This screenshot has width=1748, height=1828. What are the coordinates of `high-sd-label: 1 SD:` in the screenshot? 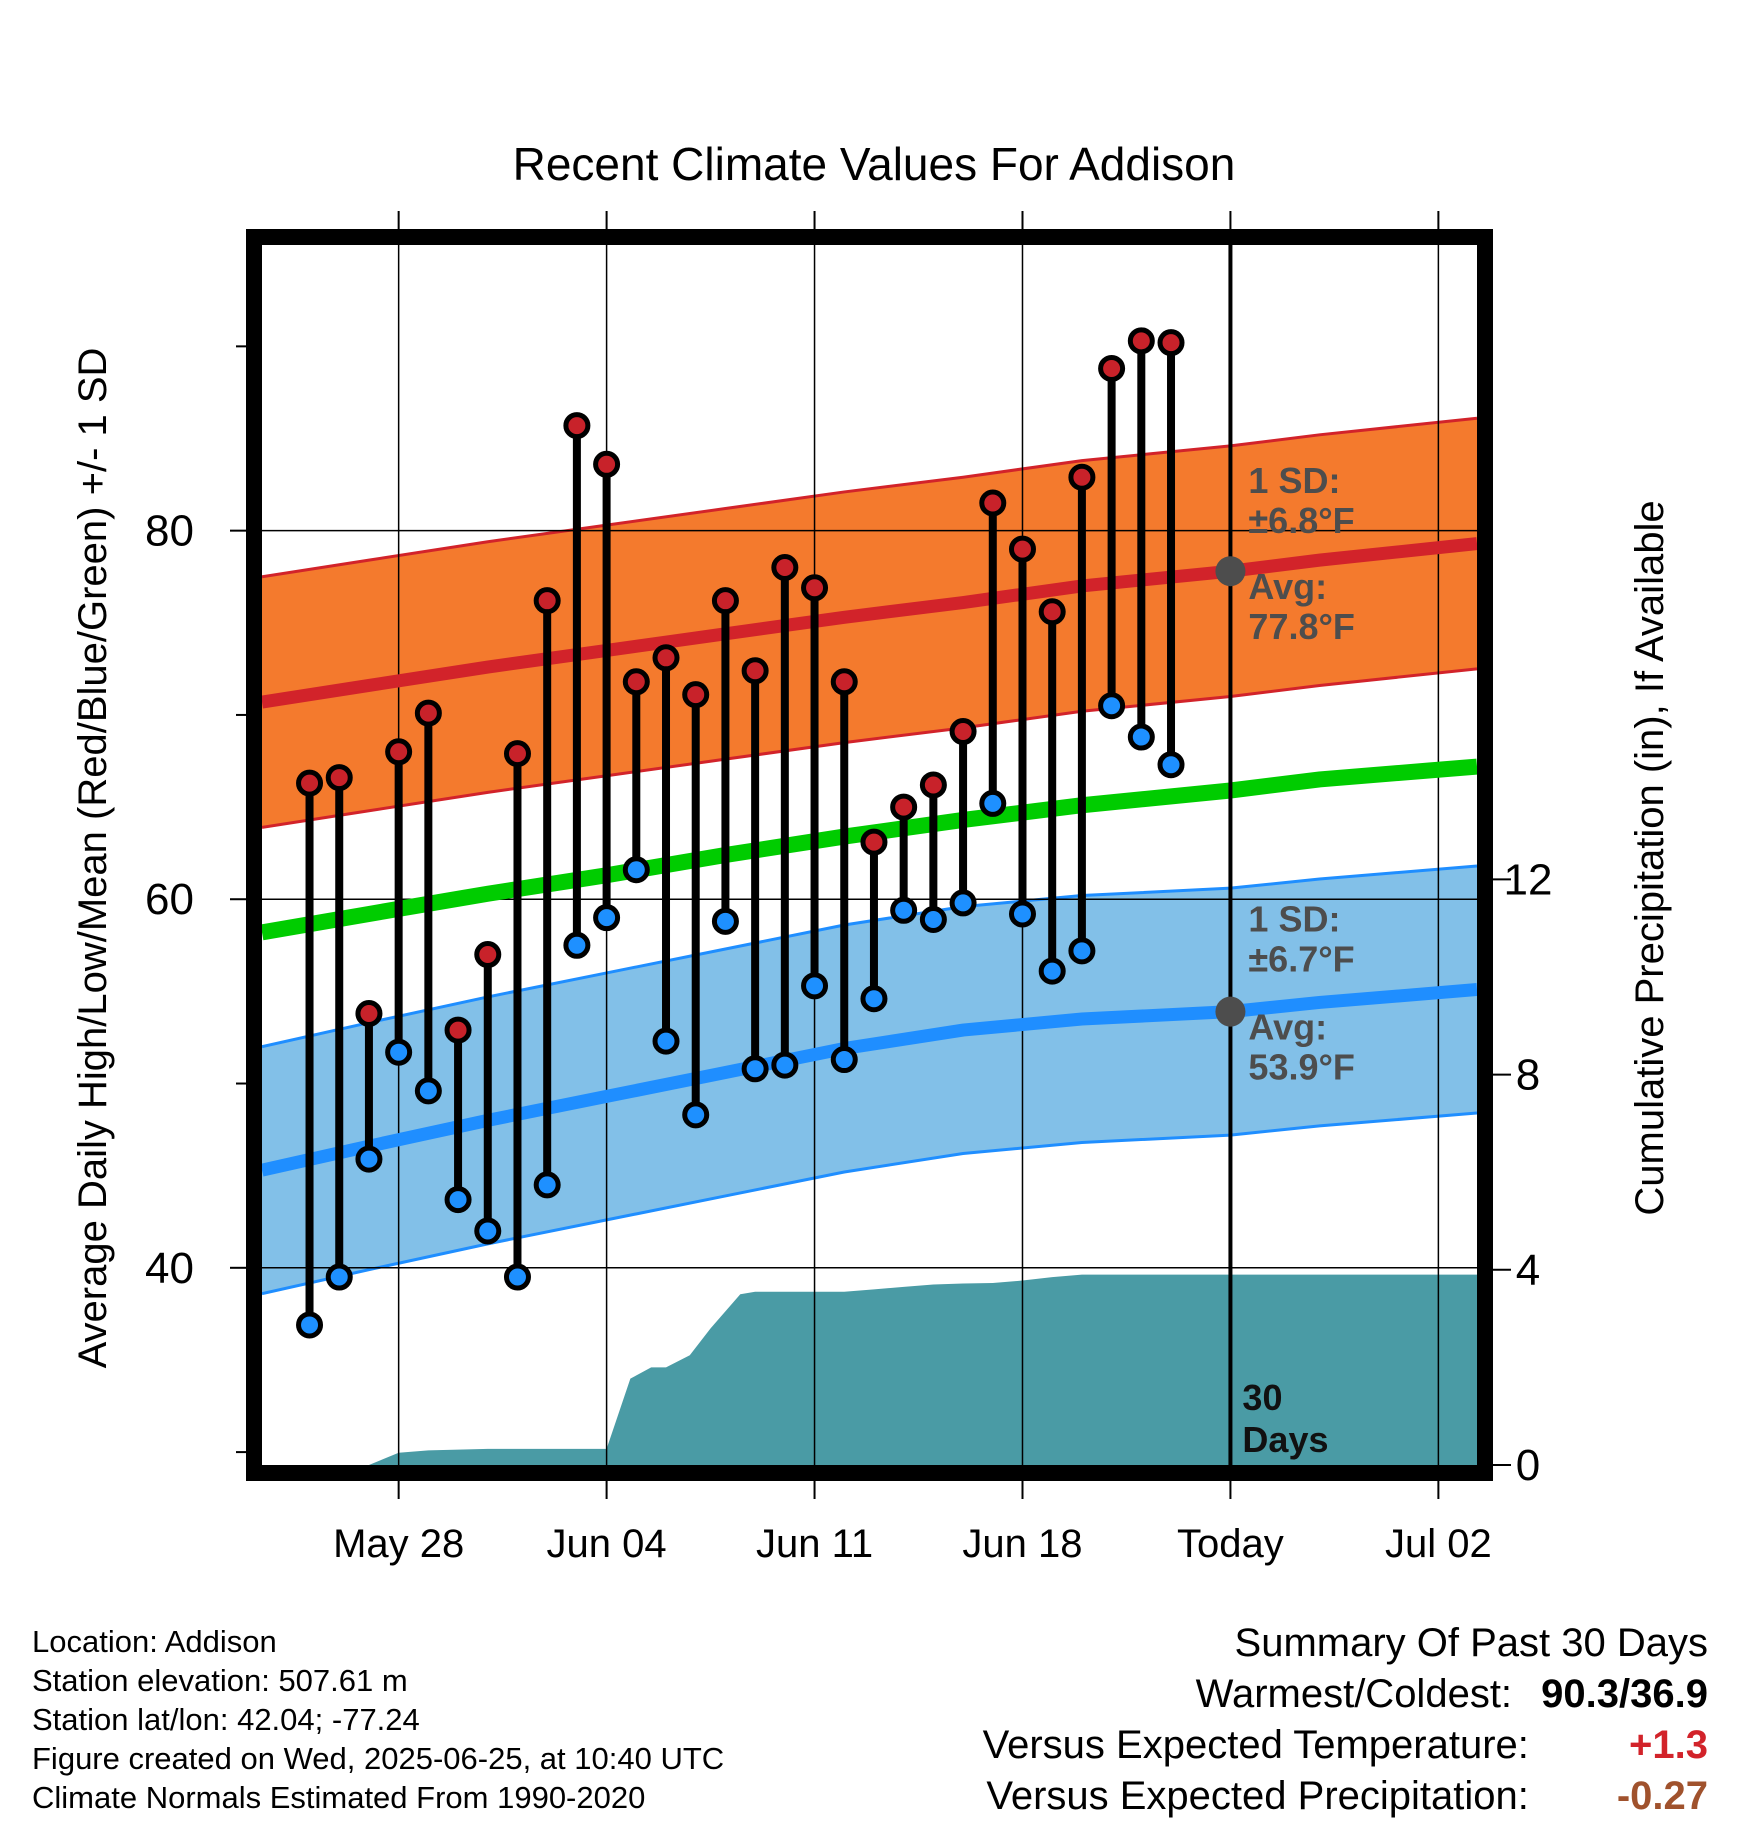 It's located at (1294, 480).